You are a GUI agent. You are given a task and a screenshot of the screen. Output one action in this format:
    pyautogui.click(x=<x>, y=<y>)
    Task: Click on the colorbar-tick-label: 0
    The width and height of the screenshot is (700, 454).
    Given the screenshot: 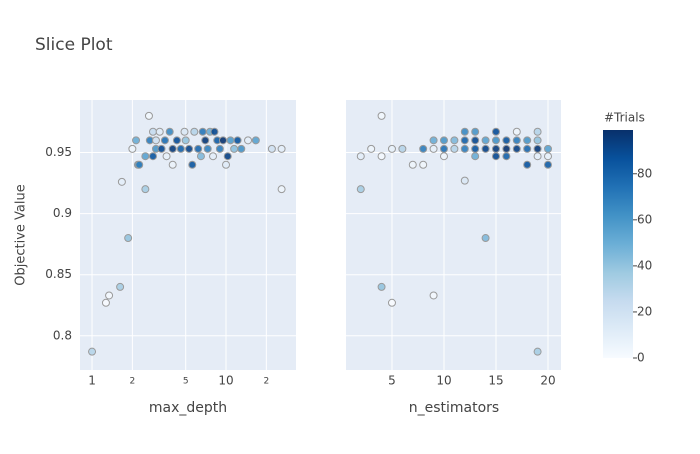 What is the action you would take?
    pyautogui.click(x=641, y=358)
    